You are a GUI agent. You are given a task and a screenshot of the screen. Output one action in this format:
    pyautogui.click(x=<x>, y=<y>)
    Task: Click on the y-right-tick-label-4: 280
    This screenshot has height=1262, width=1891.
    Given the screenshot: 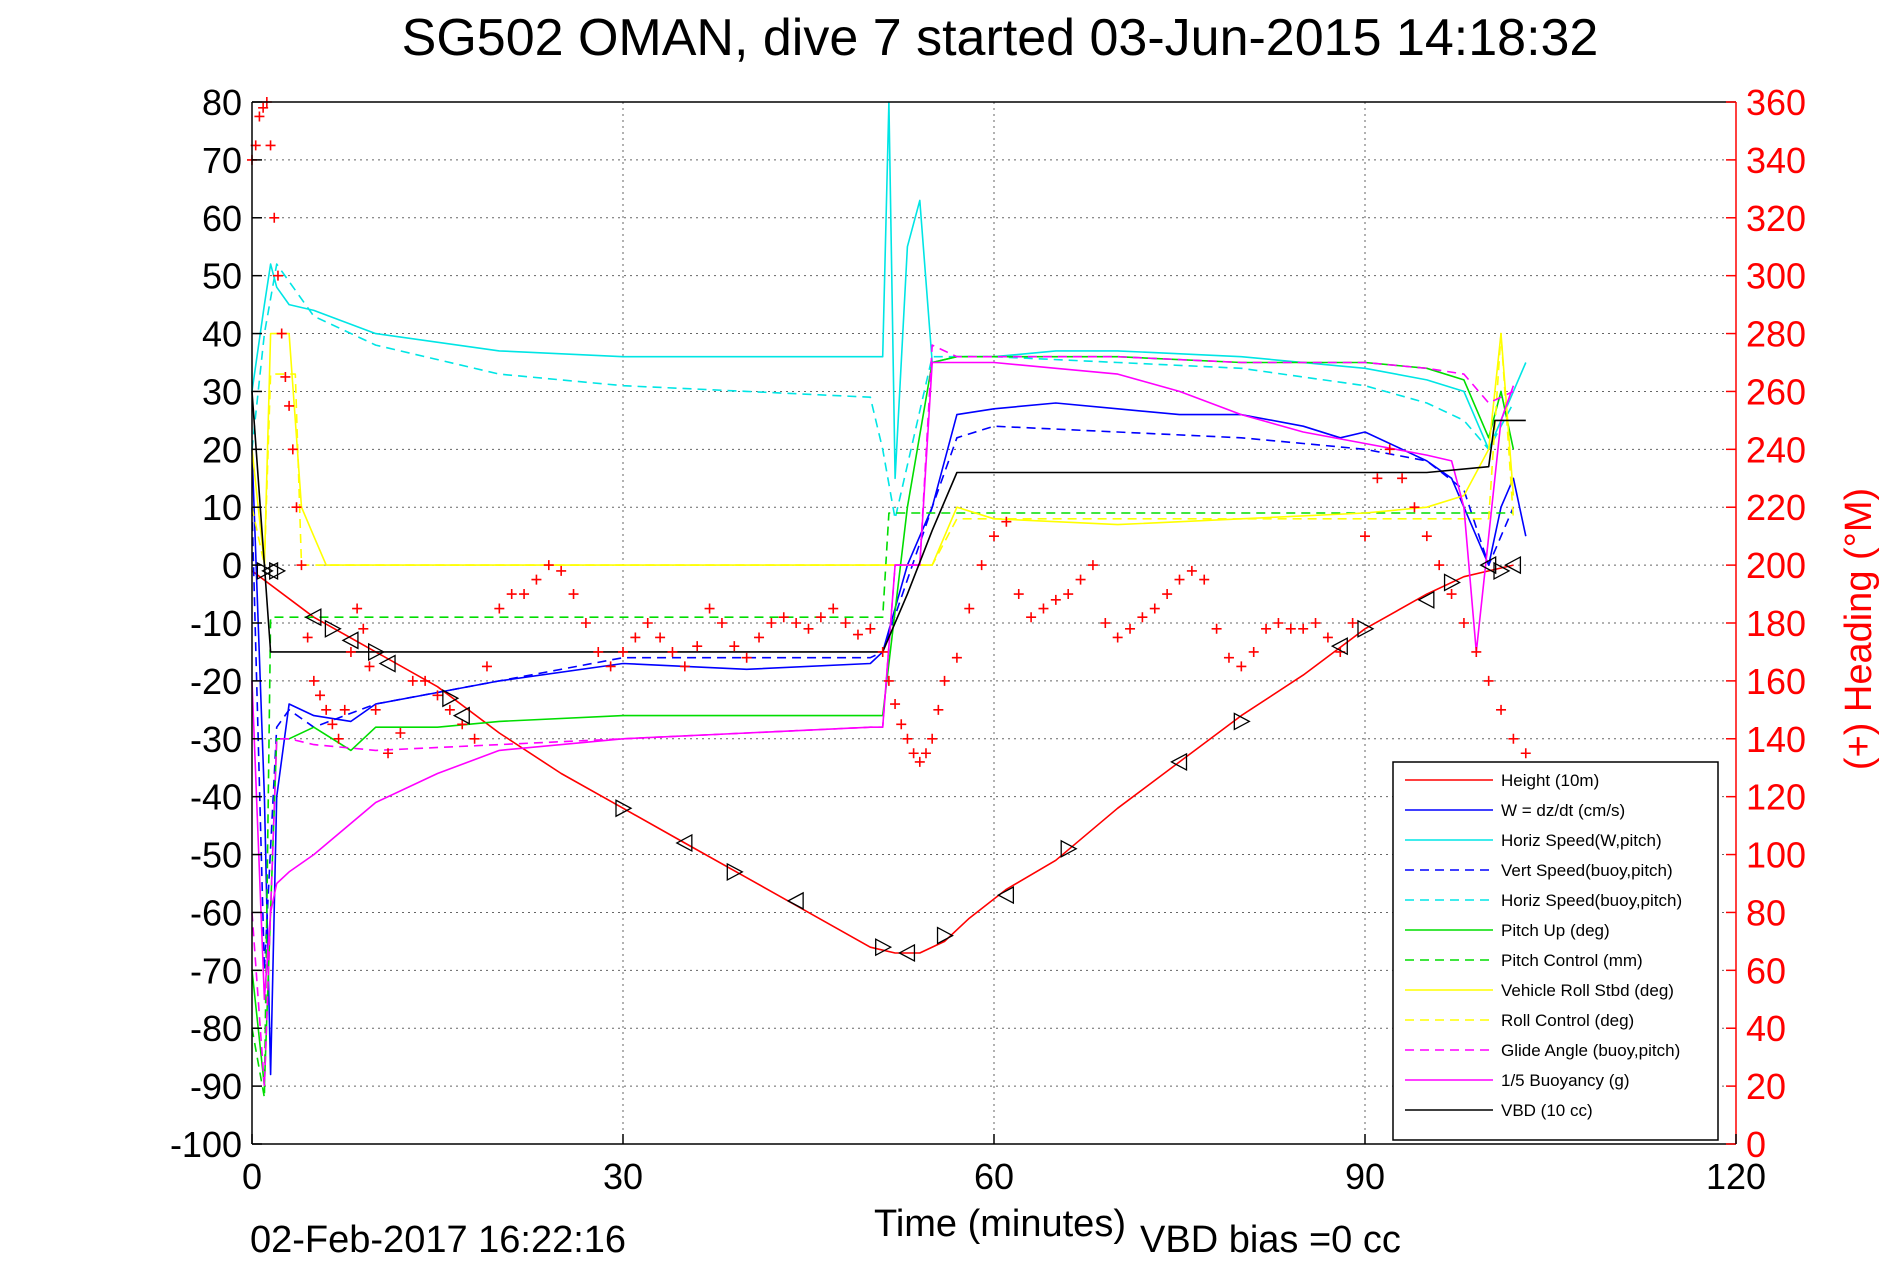 What is the action you would take?
    pyautogui.click(x=1776, y=334)
    